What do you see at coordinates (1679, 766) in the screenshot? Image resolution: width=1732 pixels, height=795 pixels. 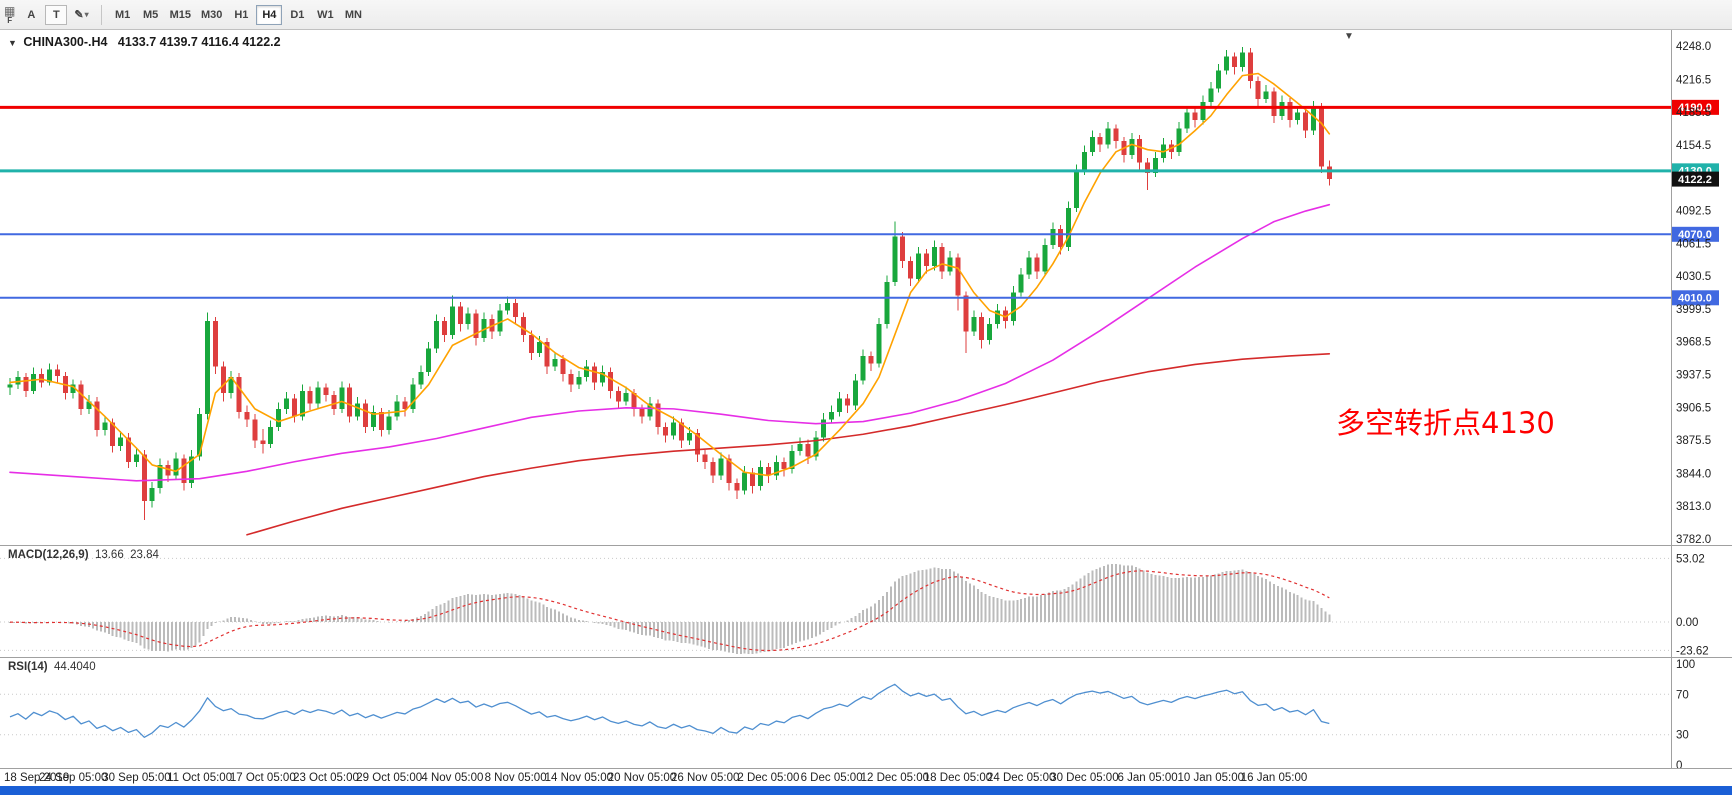 I see `rsi-tick-label: 0` at bounding box center [1679, 766].